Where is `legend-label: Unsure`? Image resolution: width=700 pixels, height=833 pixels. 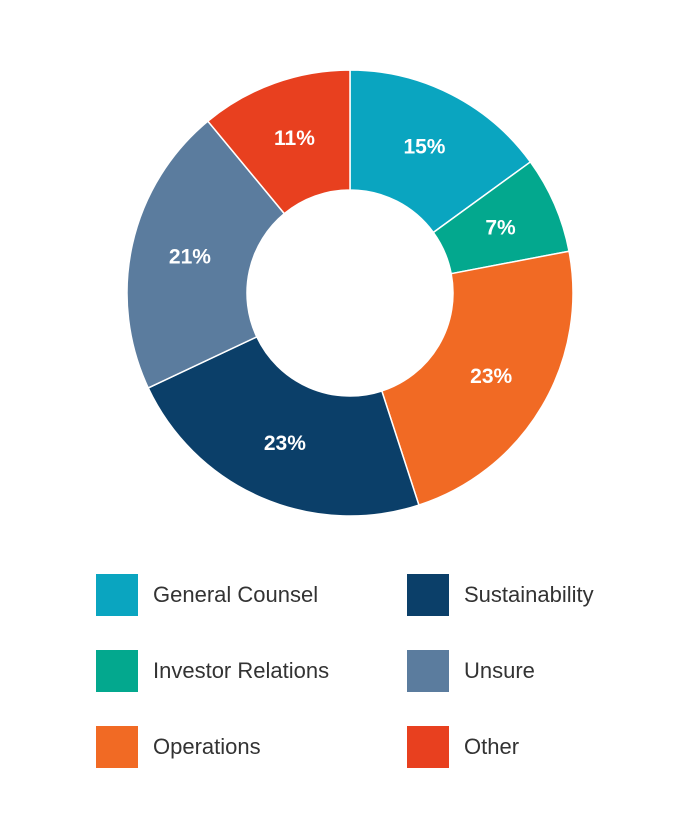 legend-label: Unsure is located at coordinates (499, 670).